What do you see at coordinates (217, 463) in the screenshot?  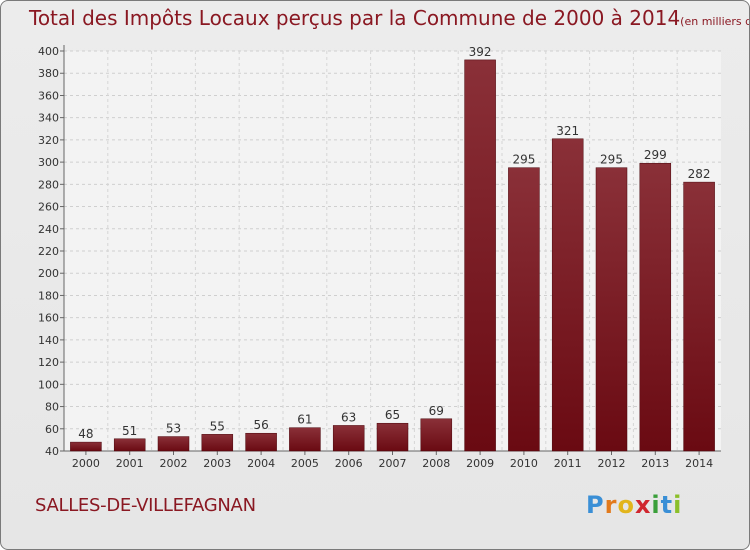 I see `x-tick-label: 2003` at bounding box center [217, 463].